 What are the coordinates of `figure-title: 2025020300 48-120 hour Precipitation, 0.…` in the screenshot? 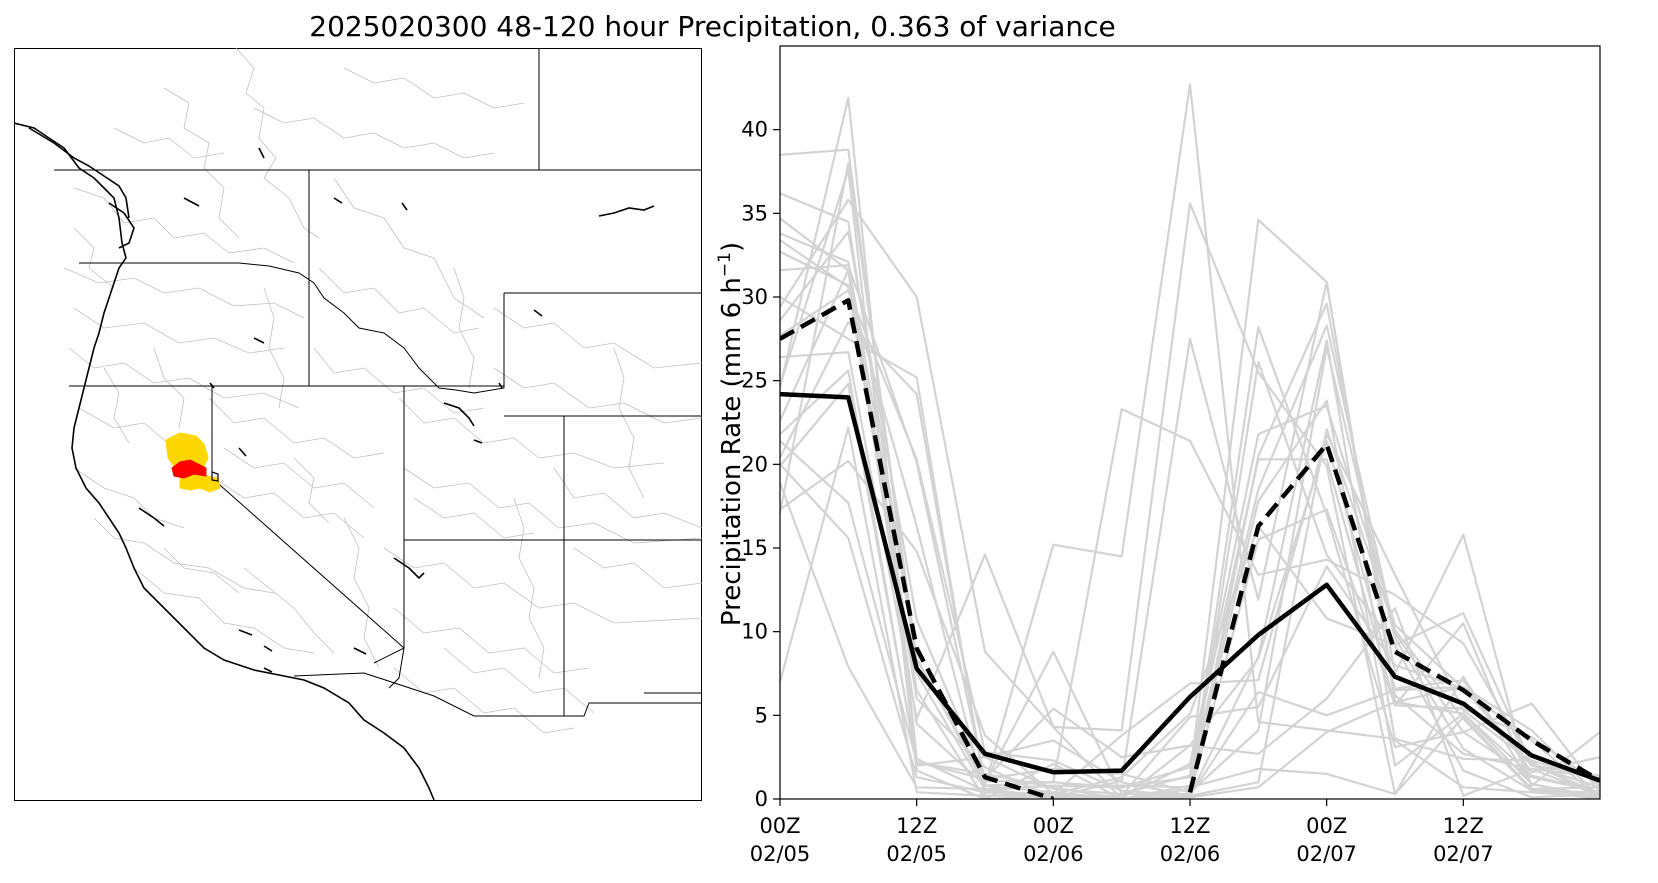 It's located at (712, 26).